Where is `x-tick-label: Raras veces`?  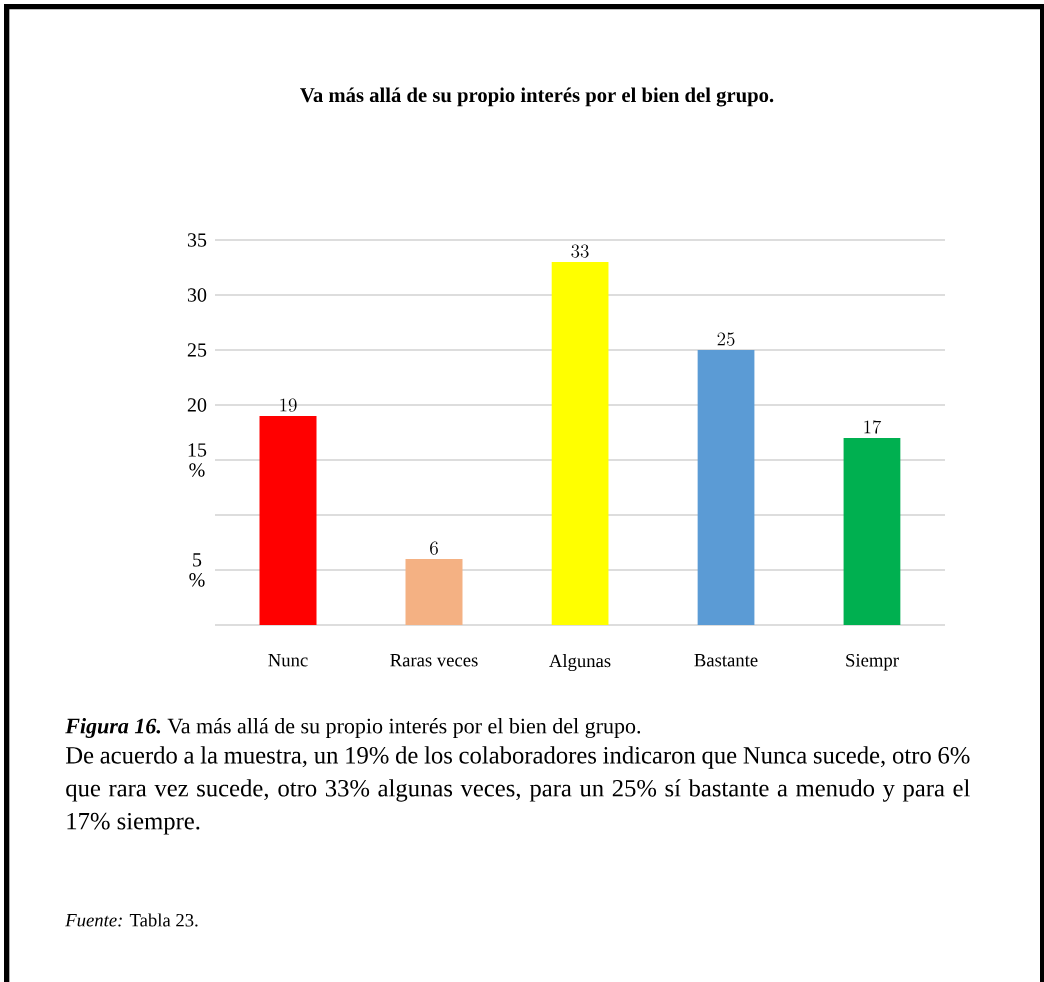 x-tick-label: Raras veces is located at coordinates (434, 660).